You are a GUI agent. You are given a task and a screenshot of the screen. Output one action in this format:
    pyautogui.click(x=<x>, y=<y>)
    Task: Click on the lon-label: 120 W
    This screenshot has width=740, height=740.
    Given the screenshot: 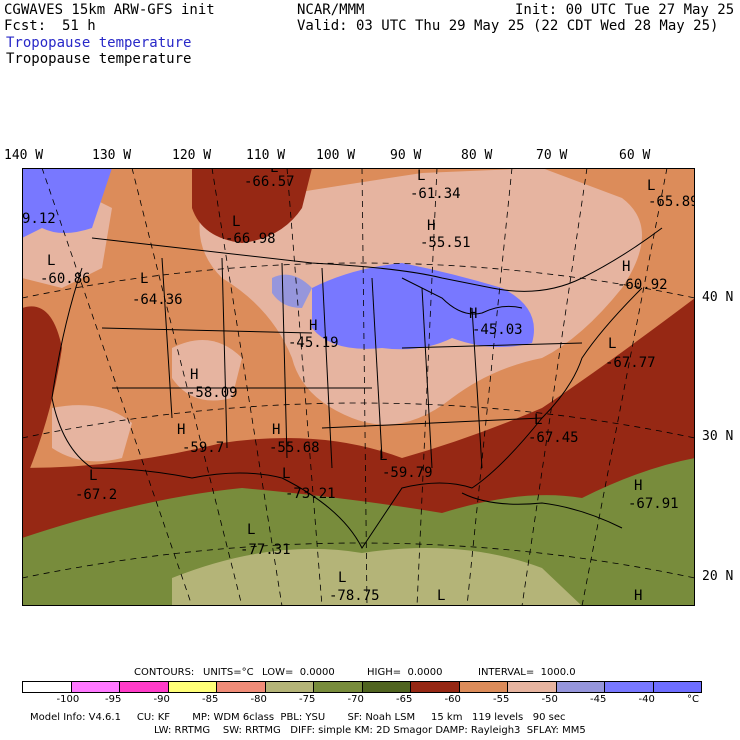 What is the action you would take?
    pyautogui.click(x=192, y=155)
    